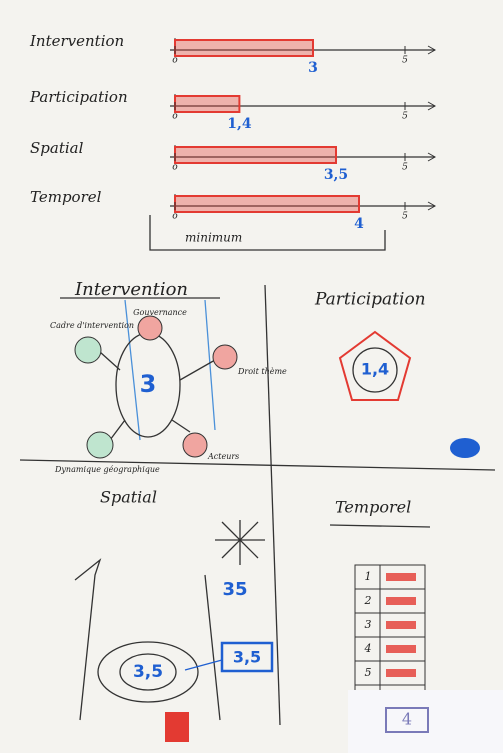 The width and height of the screenshot is (503, 753). What do you see at coordinates (92, 325) in the screenshot?
I see `node-label: Cadre d'intervention` at bounding box center [92, 325].